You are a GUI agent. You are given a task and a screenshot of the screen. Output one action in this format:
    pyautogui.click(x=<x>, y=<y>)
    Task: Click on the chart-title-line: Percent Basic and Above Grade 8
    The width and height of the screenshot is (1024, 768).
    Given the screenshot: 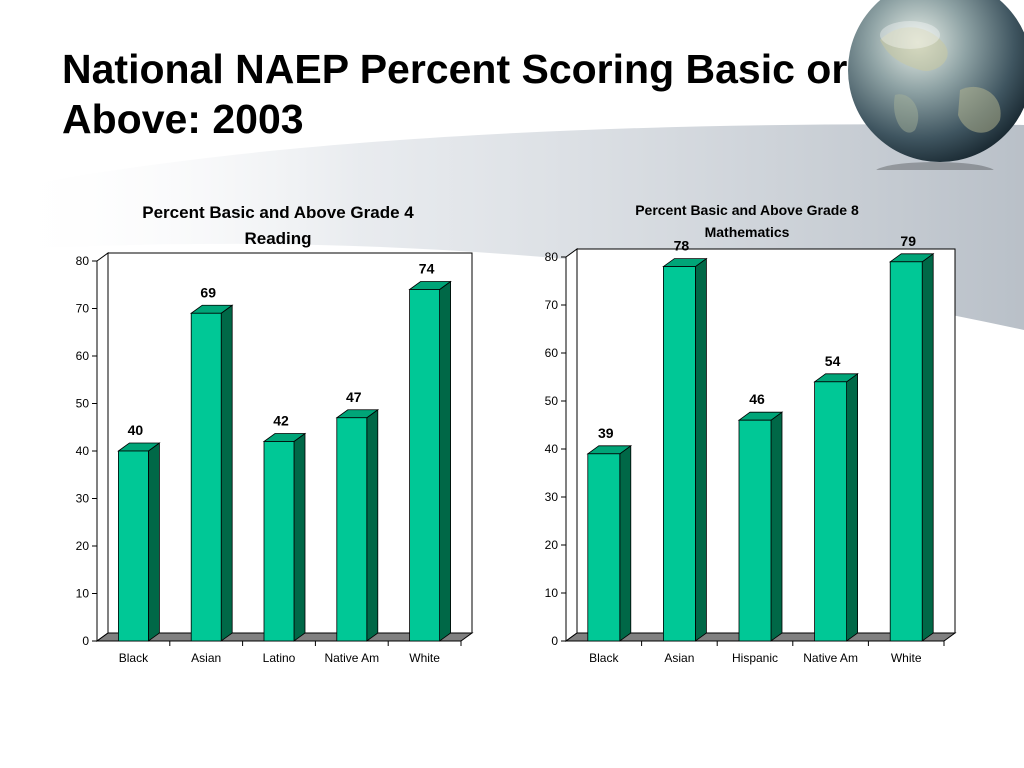 What is the action you would take?
    pyautogui.click(x=747, y=210)
    